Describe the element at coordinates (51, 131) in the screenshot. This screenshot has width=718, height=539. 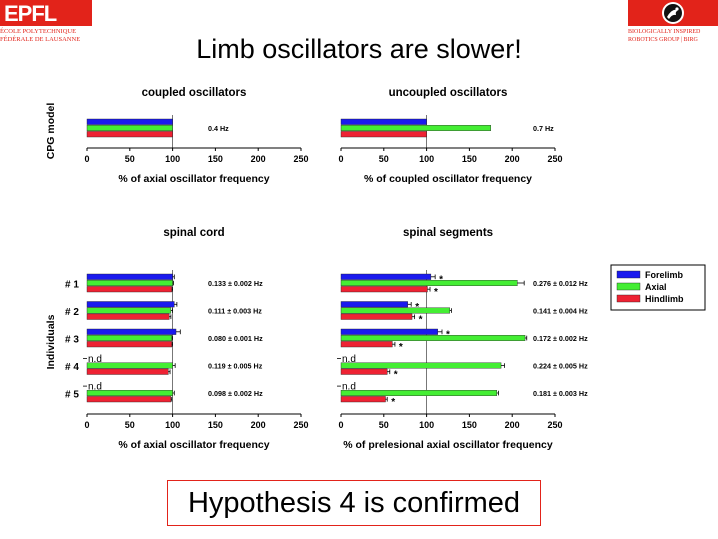
I see `y-axis-label: CPG model` at that location.